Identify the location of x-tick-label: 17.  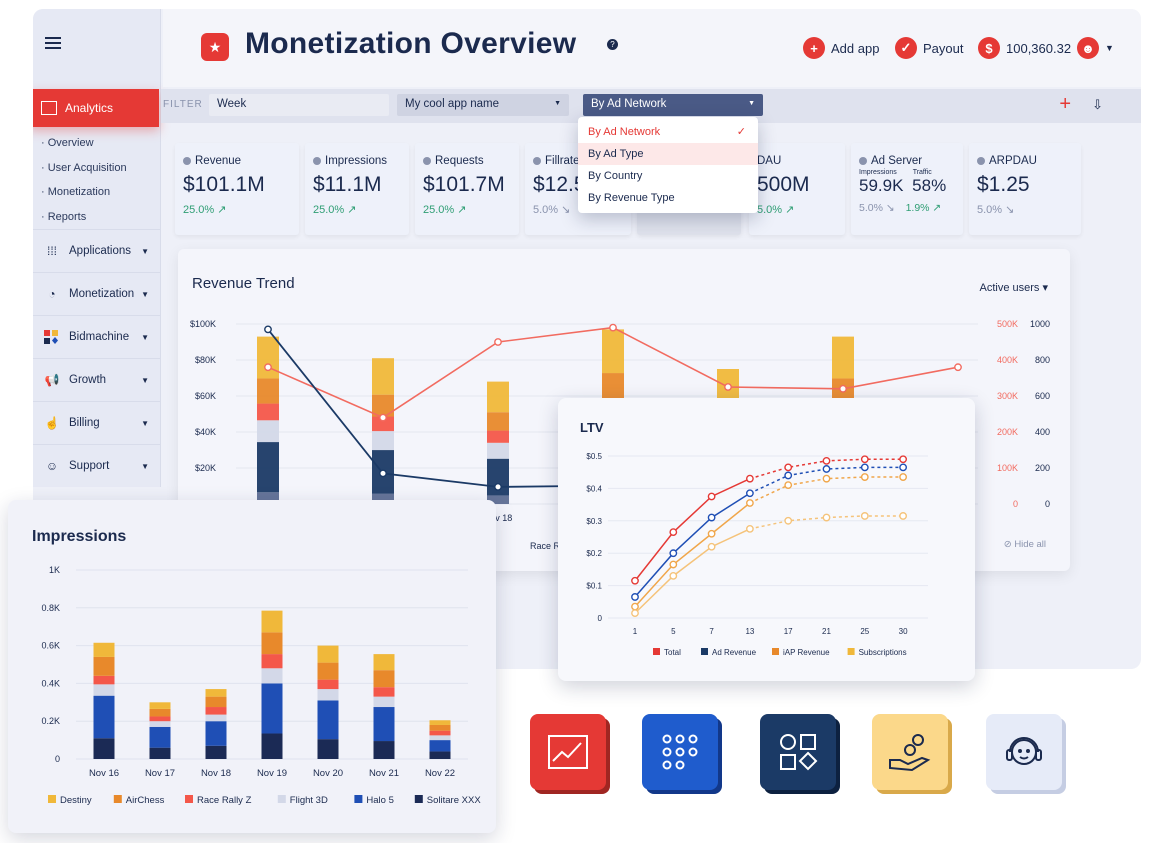
(788, 631).